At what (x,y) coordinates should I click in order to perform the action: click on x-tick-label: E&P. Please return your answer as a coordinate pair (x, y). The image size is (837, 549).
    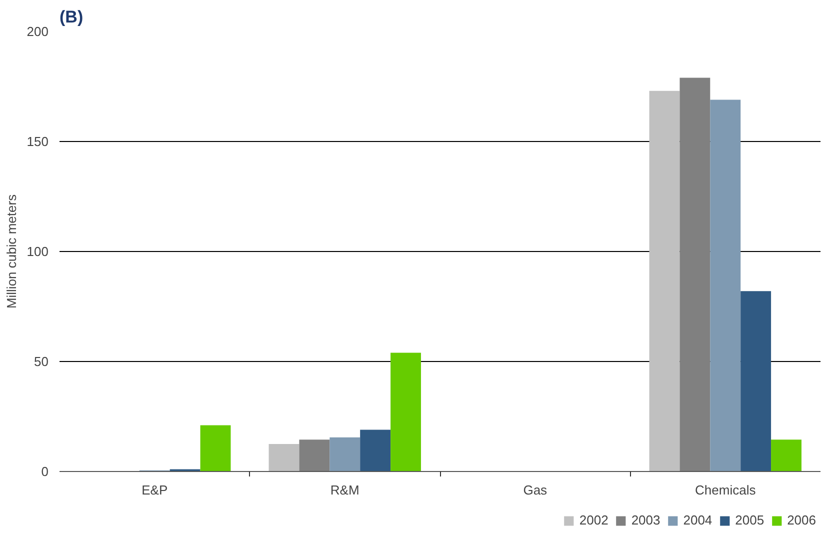
    Looking at the image, I should click on (155, 490).